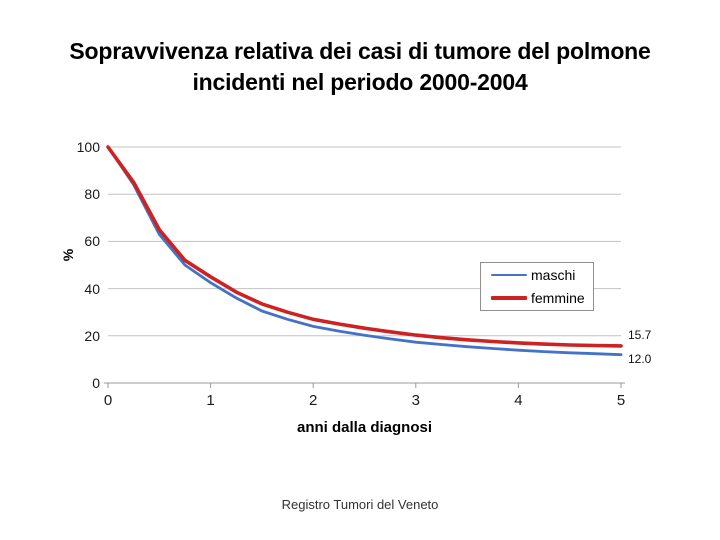 This screenshot has width=720, height=540. What do you see at coordinates (313, 400) in the screenshot?
I see `x-tick-label: 2` at bounding box center [313, 400].